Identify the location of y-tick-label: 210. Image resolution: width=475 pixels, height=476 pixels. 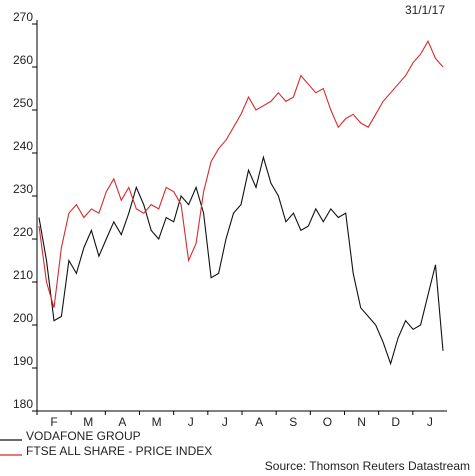
(23, 275).